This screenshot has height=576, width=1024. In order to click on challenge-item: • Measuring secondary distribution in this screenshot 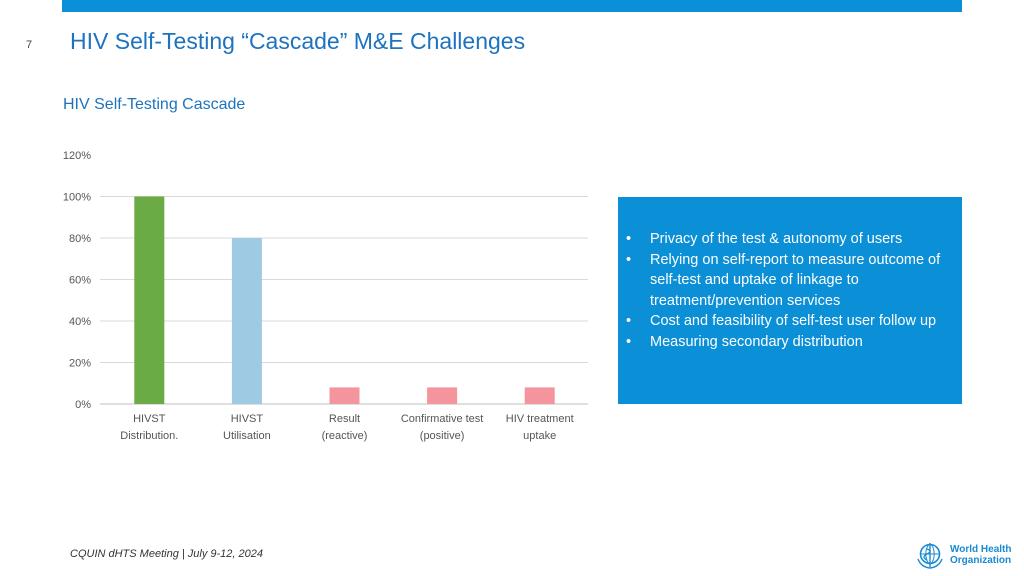, I will do `click(786, 342)`.